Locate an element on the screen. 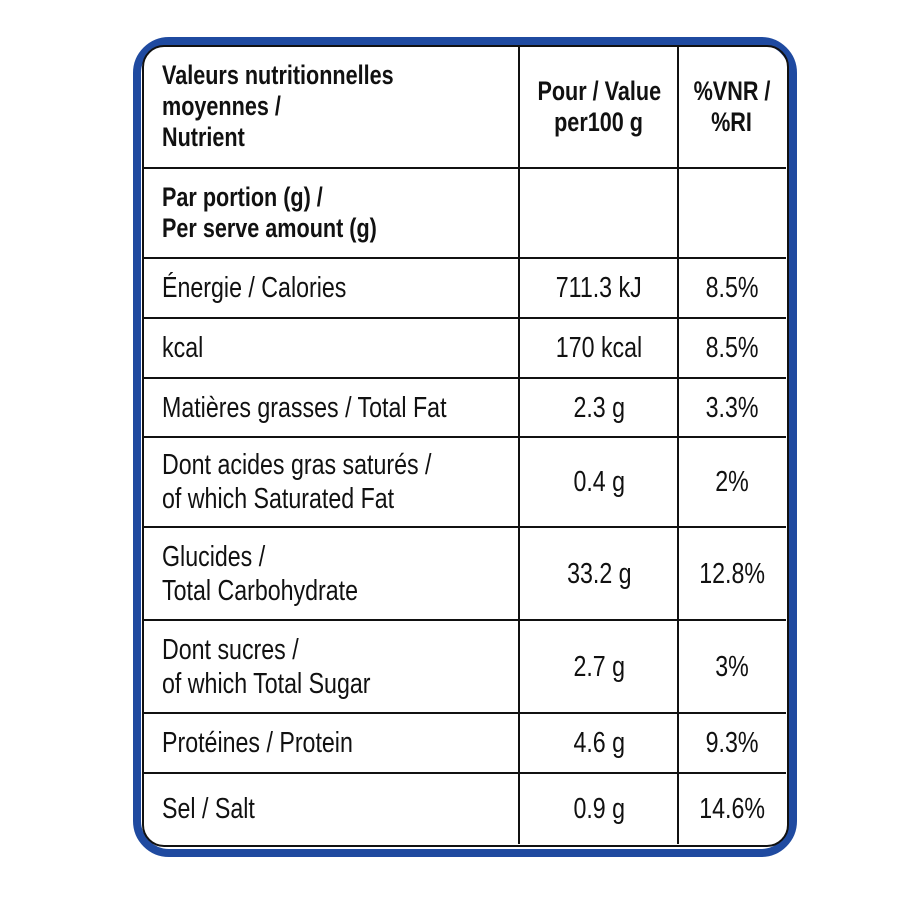 This screenshot has width=900, height=900. cell-text: 4.6 g is located at coordinates (599, 743).